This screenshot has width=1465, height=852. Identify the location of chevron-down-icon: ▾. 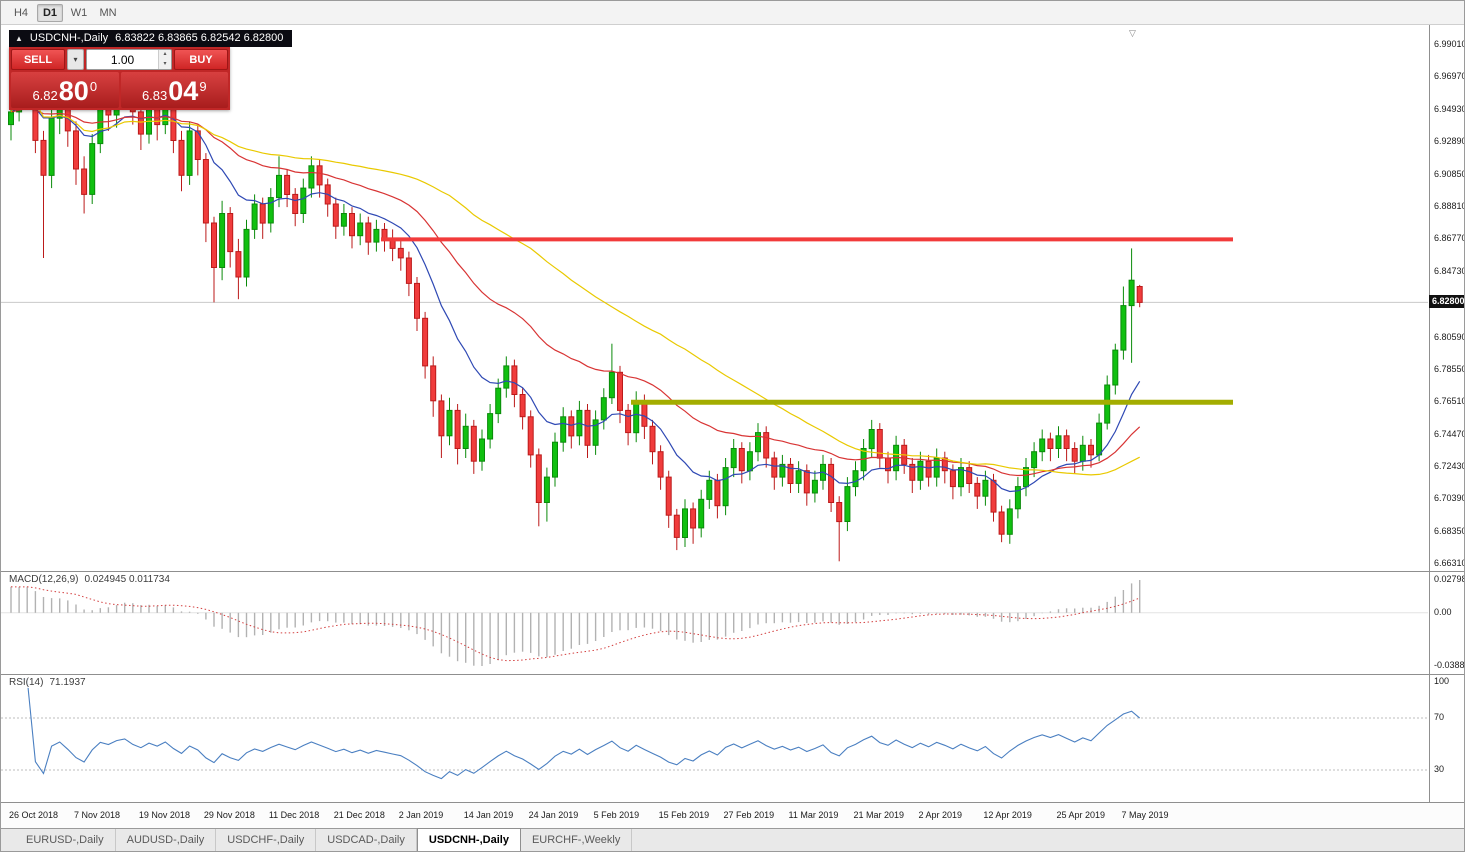
(75, 59).